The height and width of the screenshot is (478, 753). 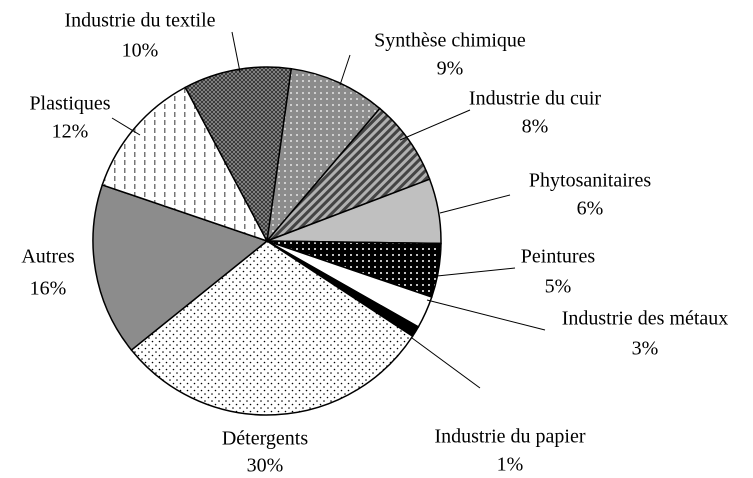 I want to click on slice-label: Industrie du cuir, so click(x=535, y=99).